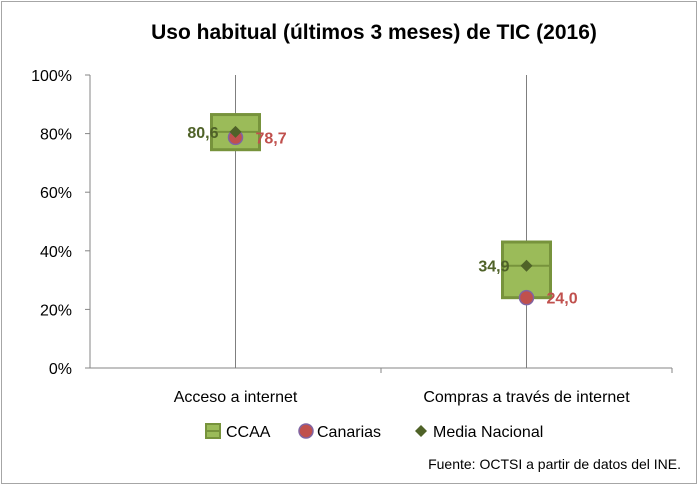 This screenshot has height=487, width=700. Describe the element at coordinates (60, 223) in the screenshot. I see `y-axis-ticks: 0% 20% 40% 60% 80% 100%` at that location.